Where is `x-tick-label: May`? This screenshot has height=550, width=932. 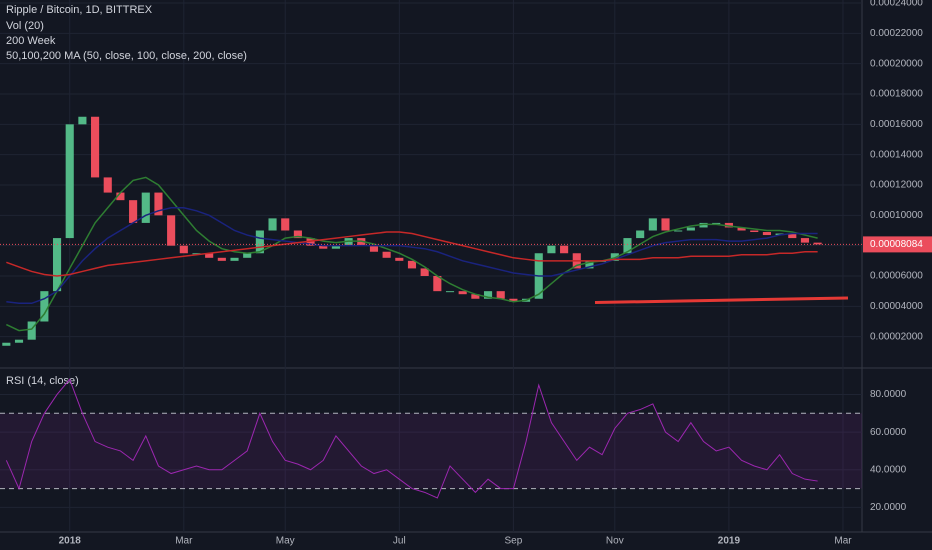
x-tick-label: May is located at coordinates (285, 541).